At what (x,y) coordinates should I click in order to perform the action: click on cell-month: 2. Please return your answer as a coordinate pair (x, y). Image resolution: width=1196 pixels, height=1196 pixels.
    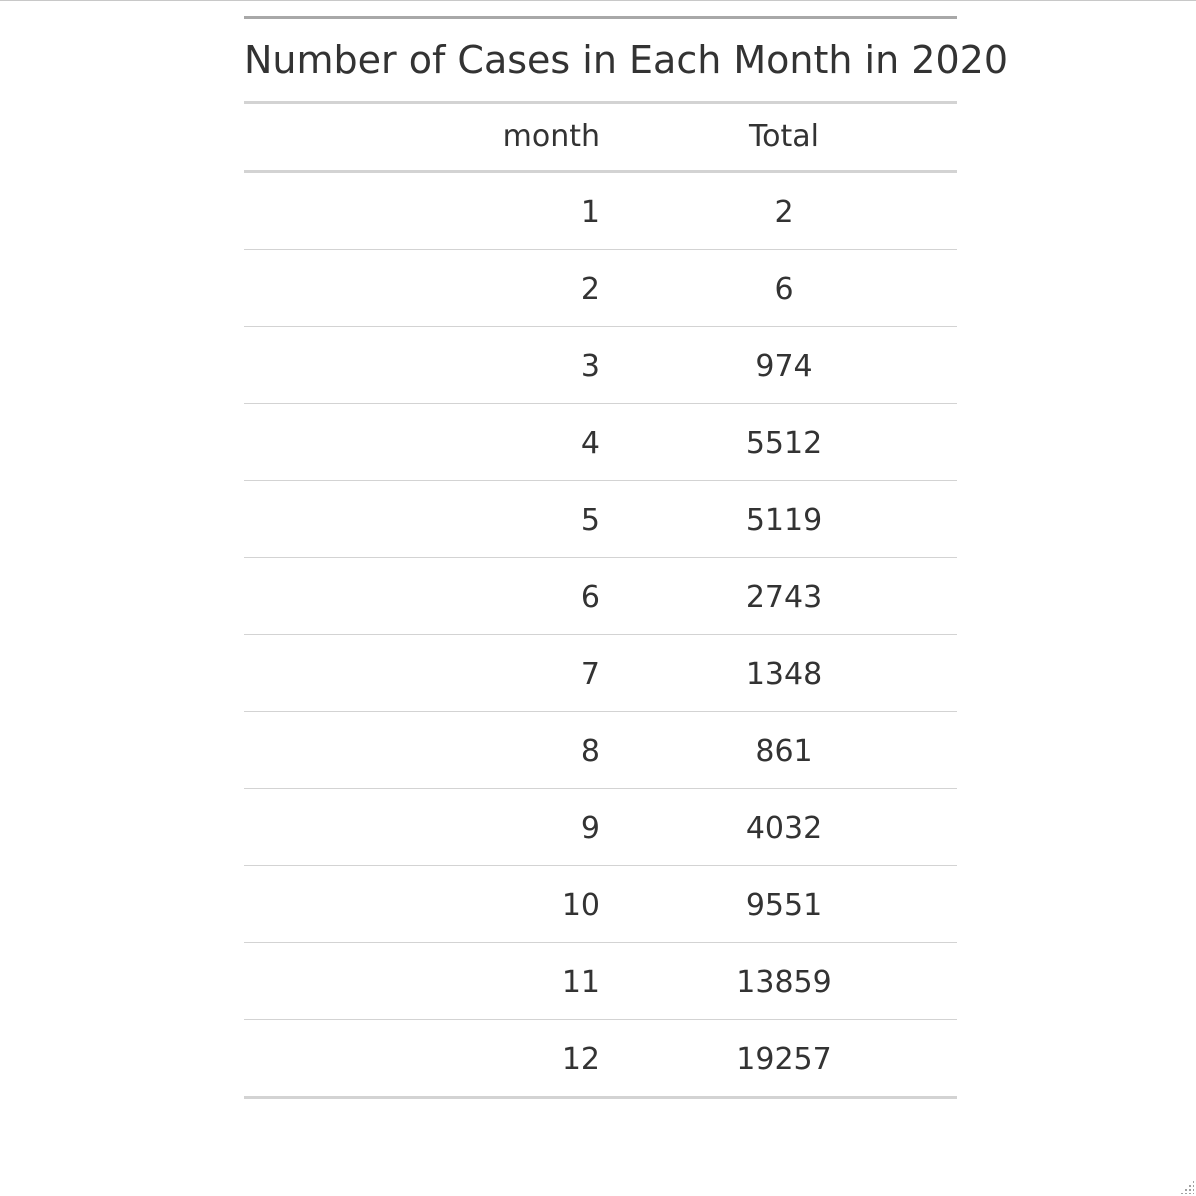
    Looking at the image, I should click on (590, 289).